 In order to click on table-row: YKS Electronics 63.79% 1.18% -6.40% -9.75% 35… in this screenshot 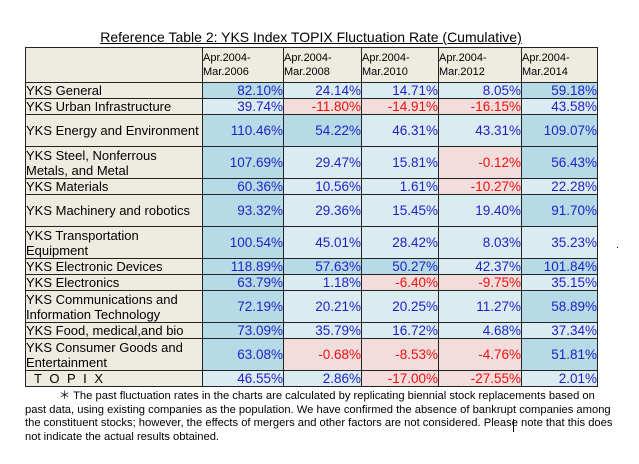, I will do `click(311, 282)`.